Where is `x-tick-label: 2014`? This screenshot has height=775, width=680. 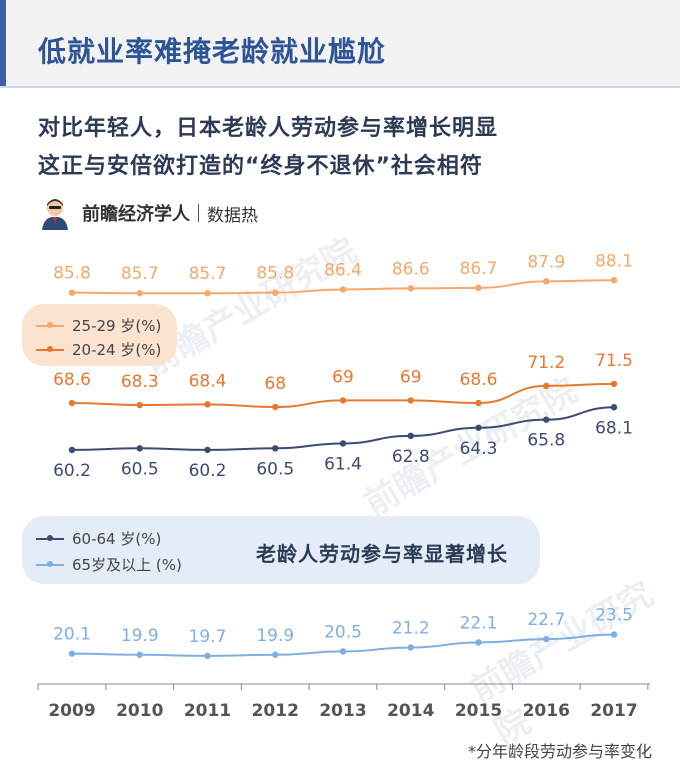 x-tick-label: 2014 is located at coordinates (410, 711).